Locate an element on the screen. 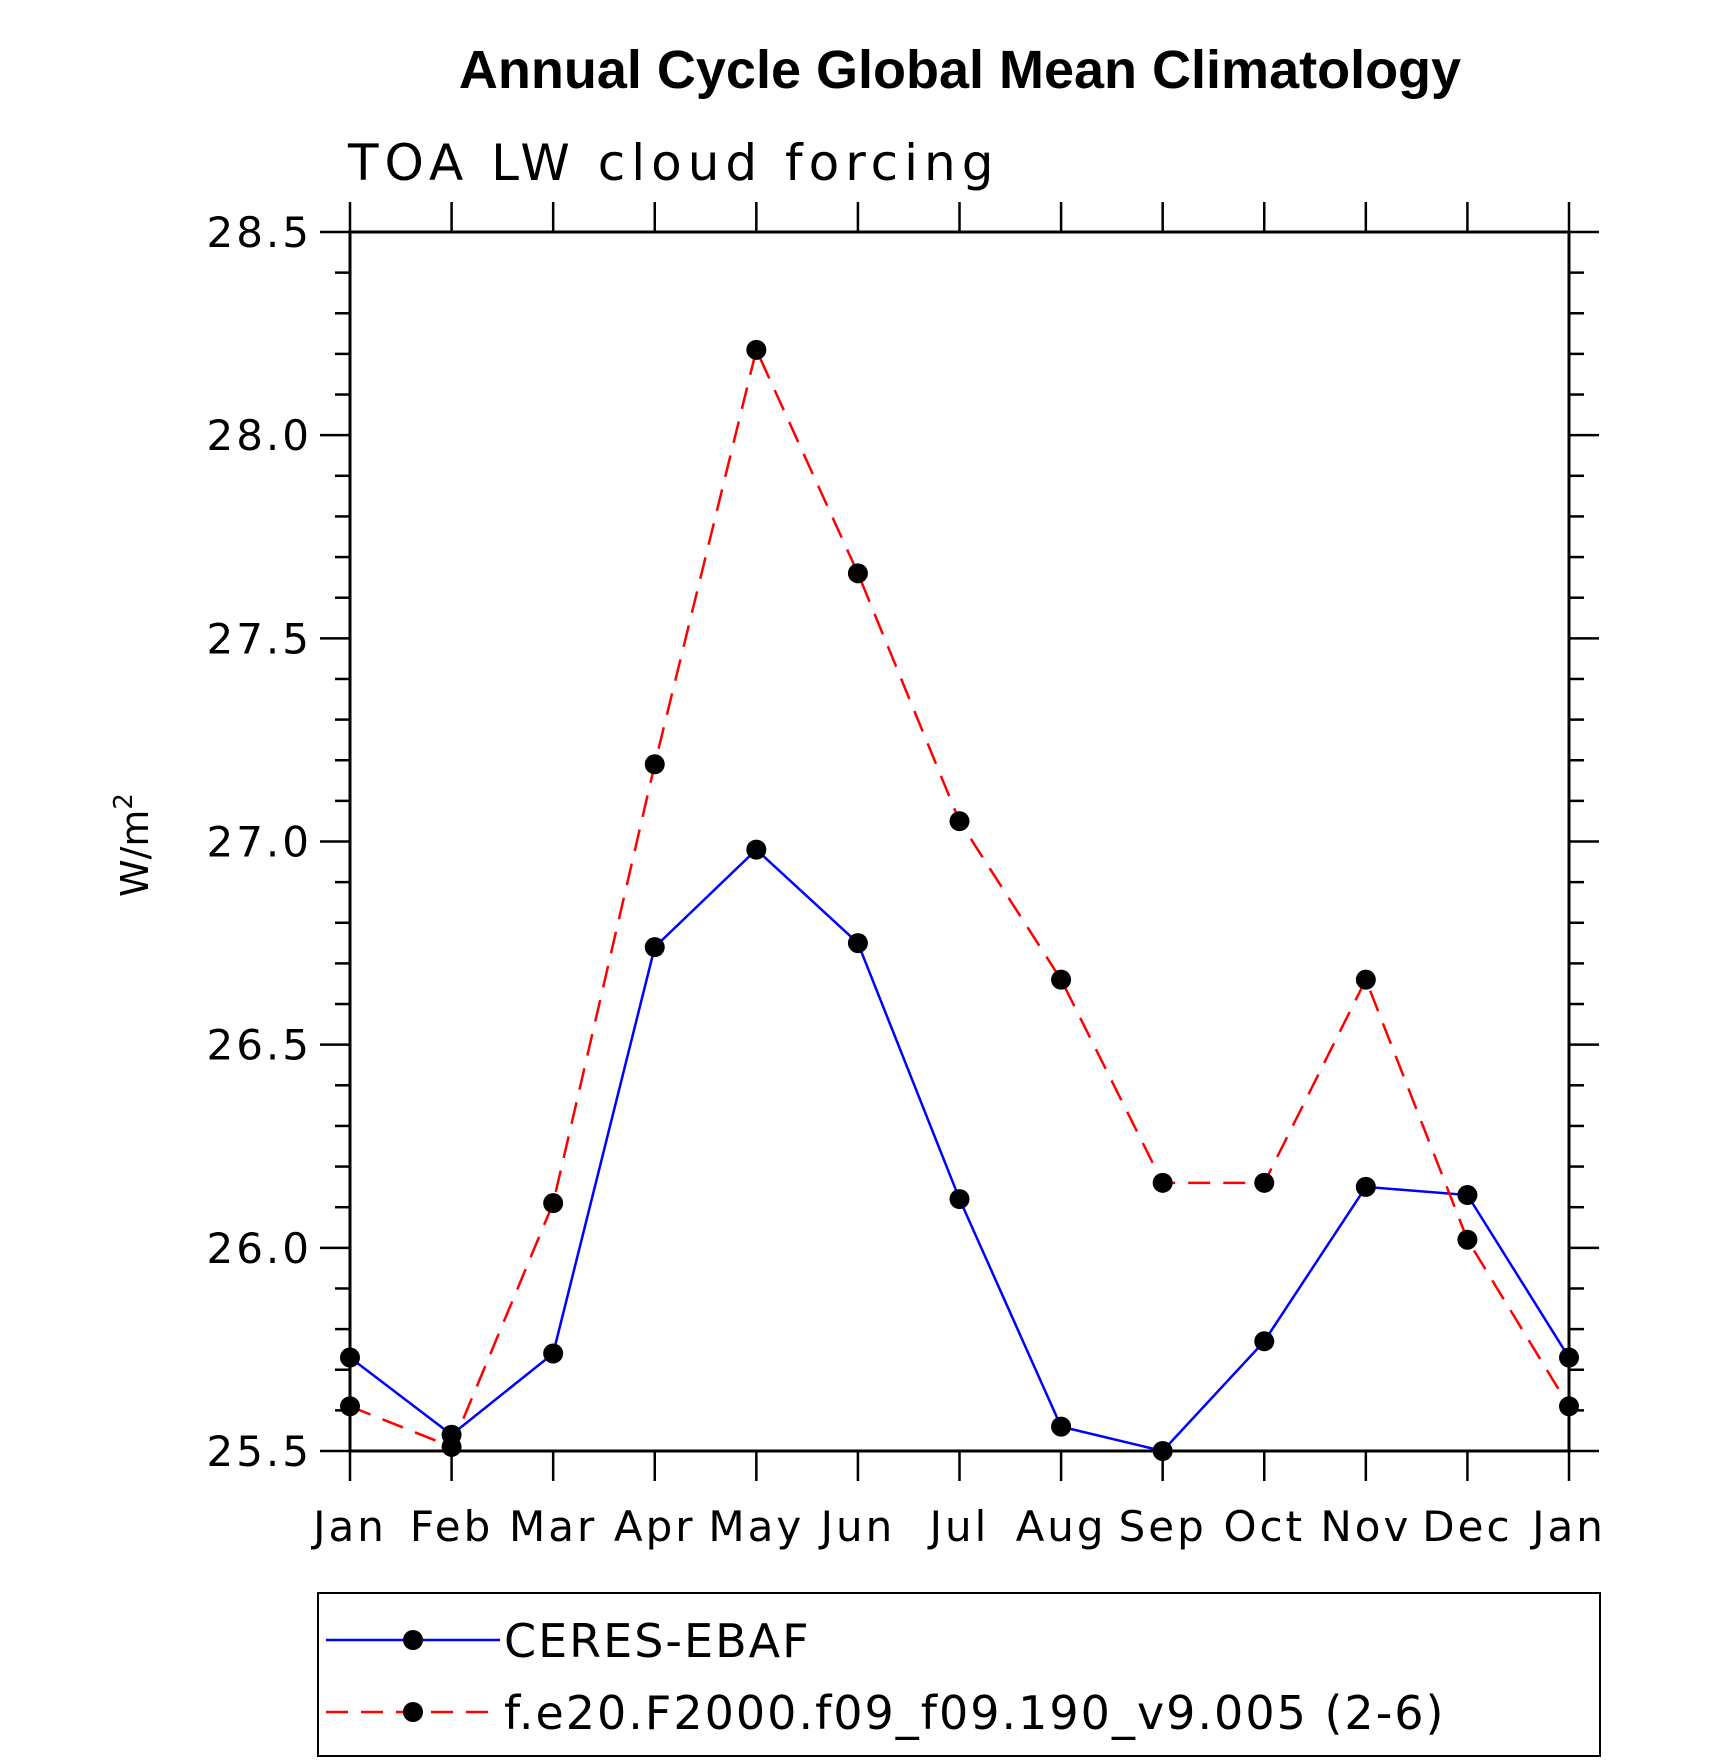  legend-label-ceres: CERES-EBAF is located at coordinates (657, 1641).